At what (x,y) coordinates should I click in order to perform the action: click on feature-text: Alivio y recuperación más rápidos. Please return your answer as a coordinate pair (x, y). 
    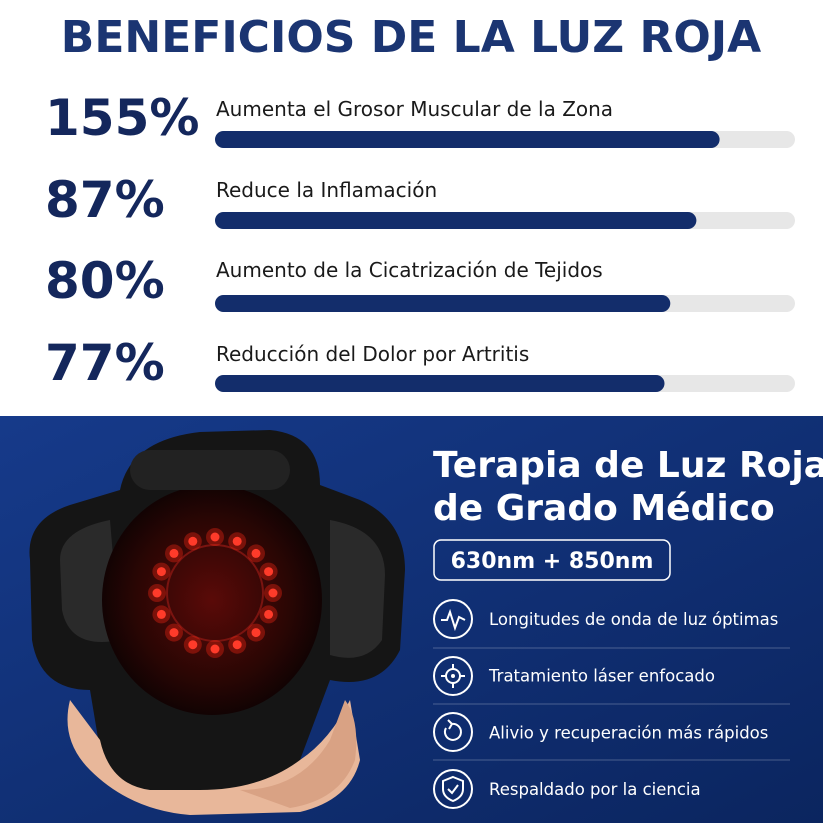
    Looking at the image, I should click on (628, 732).